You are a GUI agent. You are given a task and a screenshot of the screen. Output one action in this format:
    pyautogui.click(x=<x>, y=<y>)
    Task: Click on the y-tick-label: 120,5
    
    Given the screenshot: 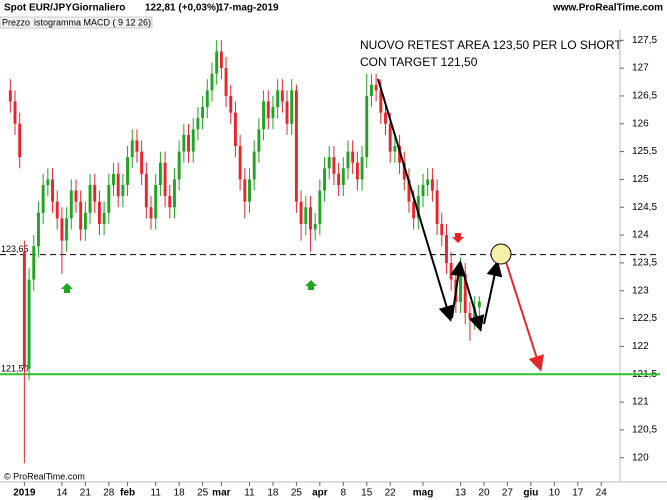 What is the action you would take?
    pyautogui.click(x=644, y=430)
    